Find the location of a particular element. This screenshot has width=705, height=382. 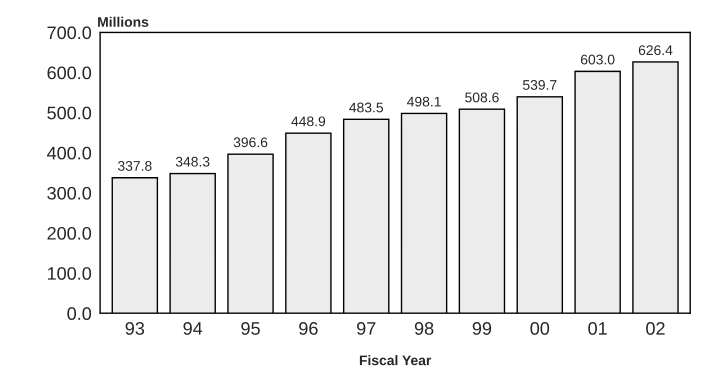

y-tick-label: 0.0 is located at coordinates (79, 313).